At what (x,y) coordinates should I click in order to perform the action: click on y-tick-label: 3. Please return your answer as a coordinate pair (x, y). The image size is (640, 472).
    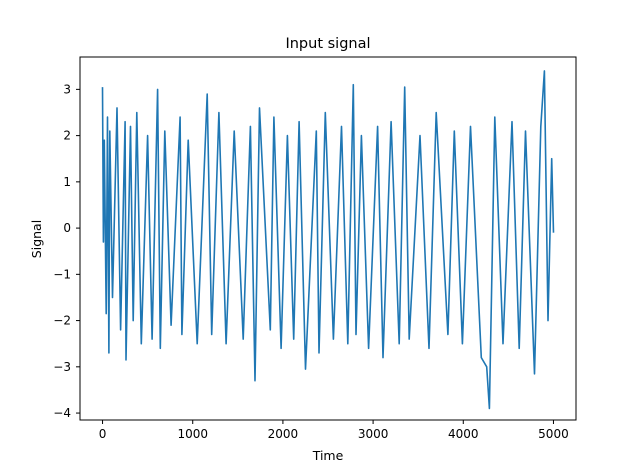
    Looking at the image, I should click on (67, 89).